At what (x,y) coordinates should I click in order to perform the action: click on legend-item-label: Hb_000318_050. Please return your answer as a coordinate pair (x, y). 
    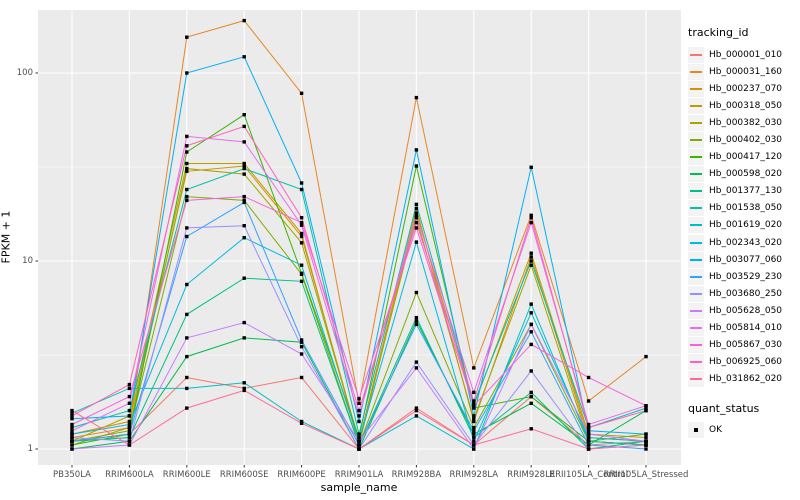
    Looking at the image, I should click on (746, 105).